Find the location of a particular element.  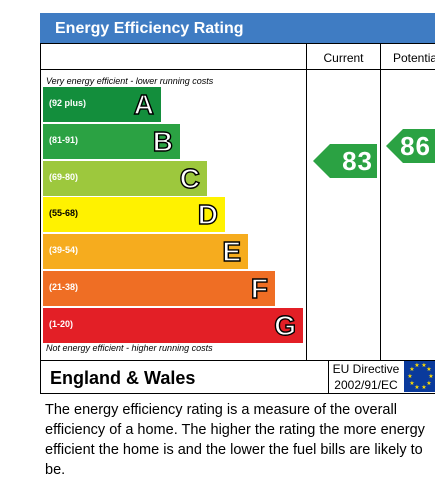

frame-bottom is located at coordinates (237, 393).